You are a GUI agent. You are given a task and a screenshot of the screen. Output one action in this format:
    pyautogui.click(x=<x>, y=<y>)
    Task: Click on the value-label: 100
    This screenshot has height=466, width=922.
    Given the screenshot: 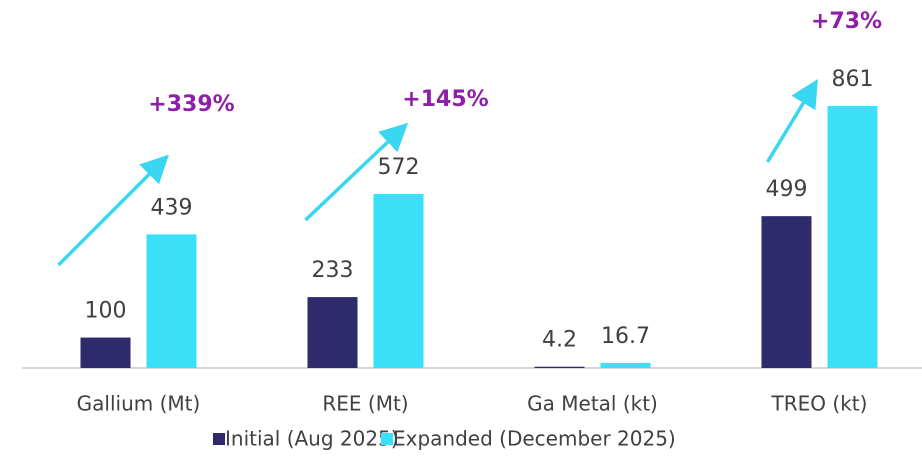 What is the action you would take?
    pyautogui.click(x=106, y=311)
    